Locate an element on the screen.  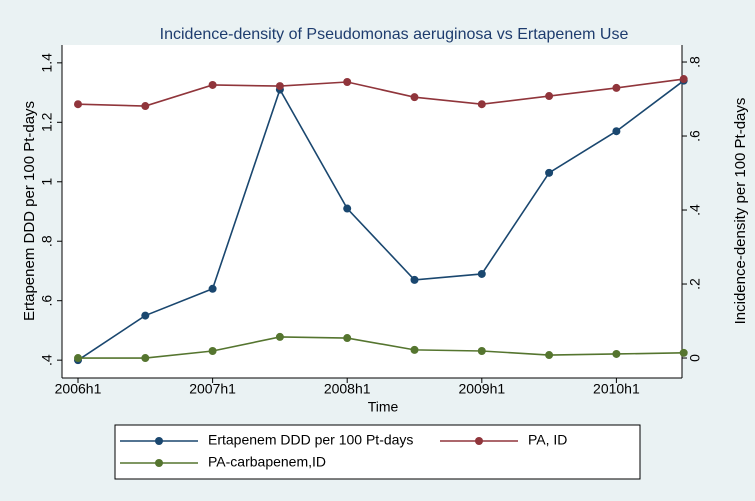
x-axis-title: Time is located at coordinates (383, 407).